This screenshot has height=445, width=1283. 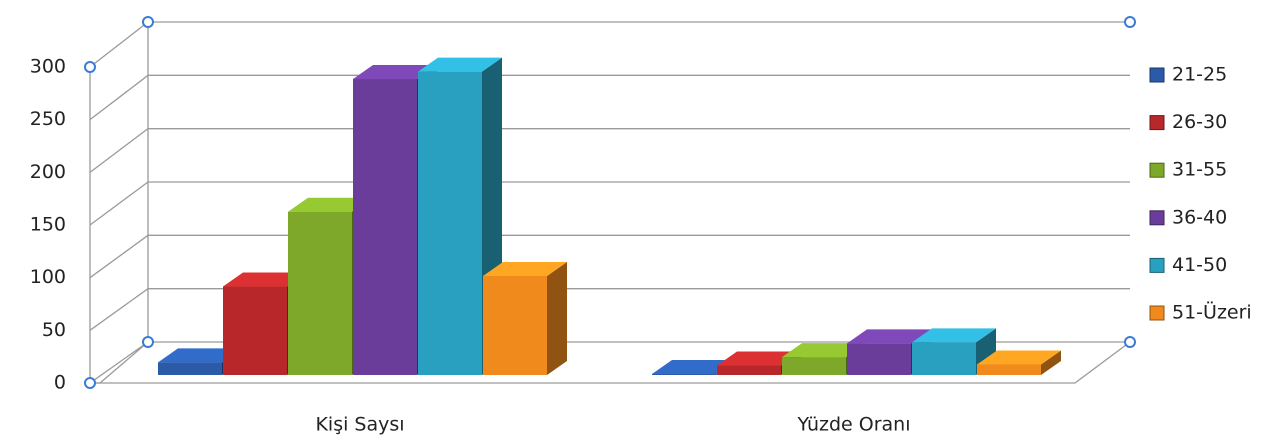 What do you see at coordinates (1199, 75) in the screenshot?
I see `legend-label: 21-25` at bounding box center [1199, 75].